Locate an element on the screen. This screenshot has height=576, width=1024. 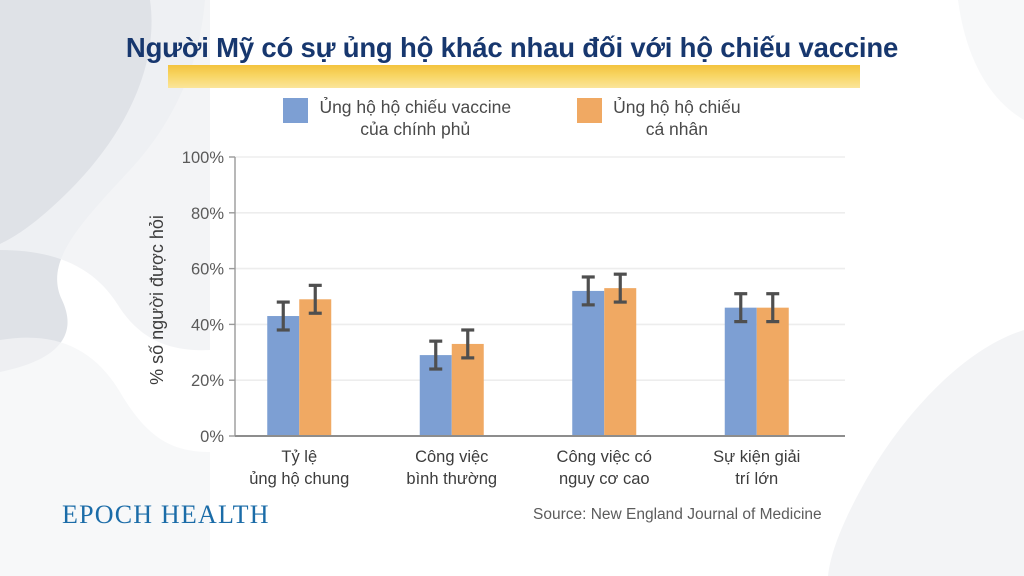
y-tick-label: 60% is located at coordinates (207, 270).